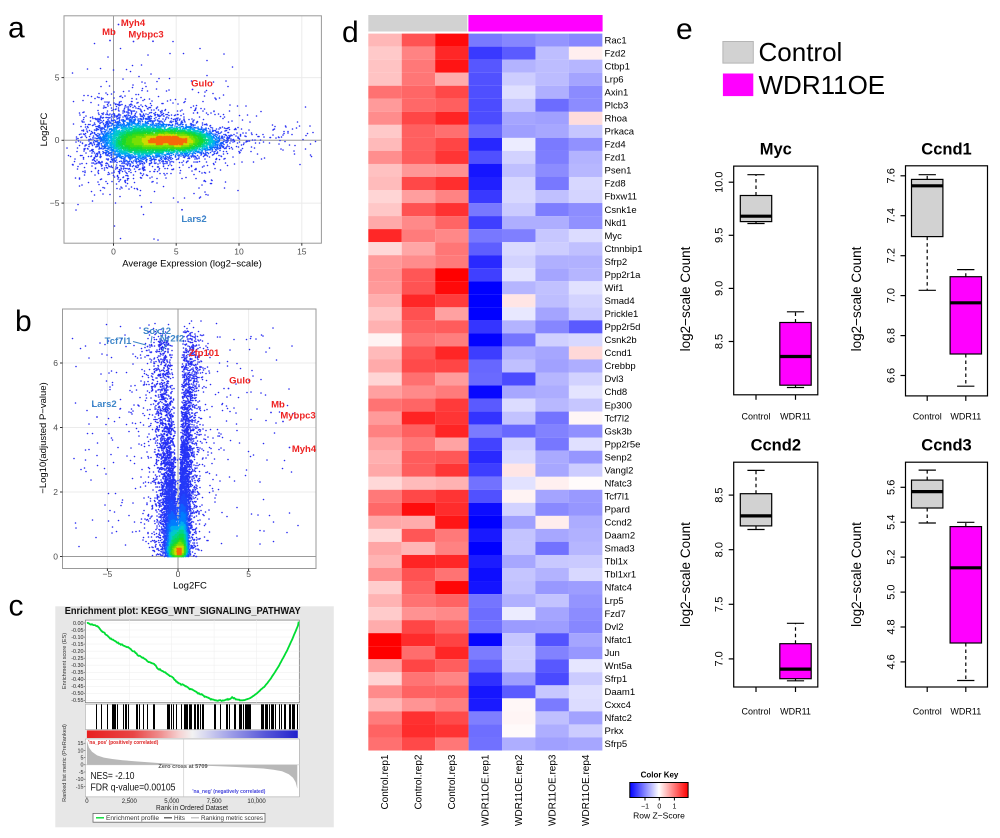 The height and width of the screenshot is (838, 1000). Describe the element at coordinates (720, 549) in the screenshot. I see `svg-text: 8.0` at that location.